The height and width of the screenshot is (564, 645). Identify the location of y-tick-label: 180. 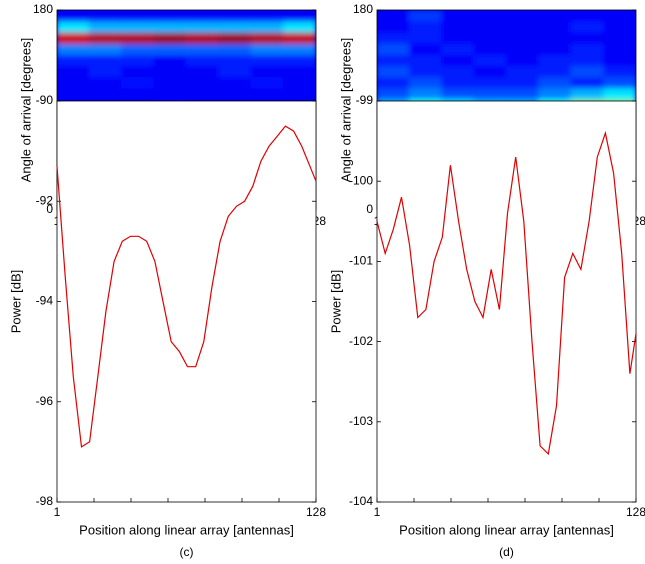
(363, 9).